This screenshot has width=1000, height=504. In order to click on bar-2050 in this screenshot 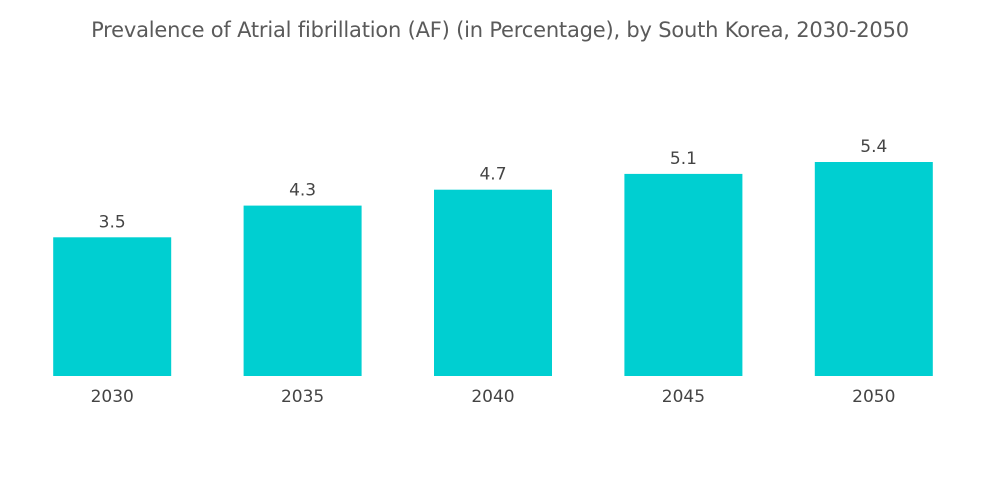, I will do `click(873, 269)`.